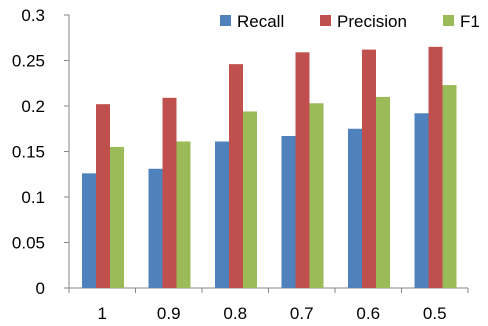 The width and height of the screenshot is (488, 326). I want to click on bar-recall-0.8, so click(222, 214).